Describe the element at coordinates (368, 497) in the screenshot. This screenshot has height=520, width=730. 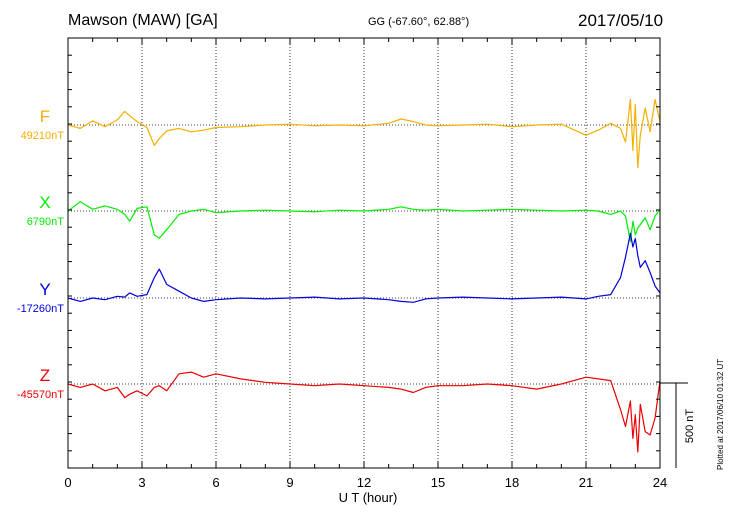
I see `x-axis-label: U T (hour)` at that location.